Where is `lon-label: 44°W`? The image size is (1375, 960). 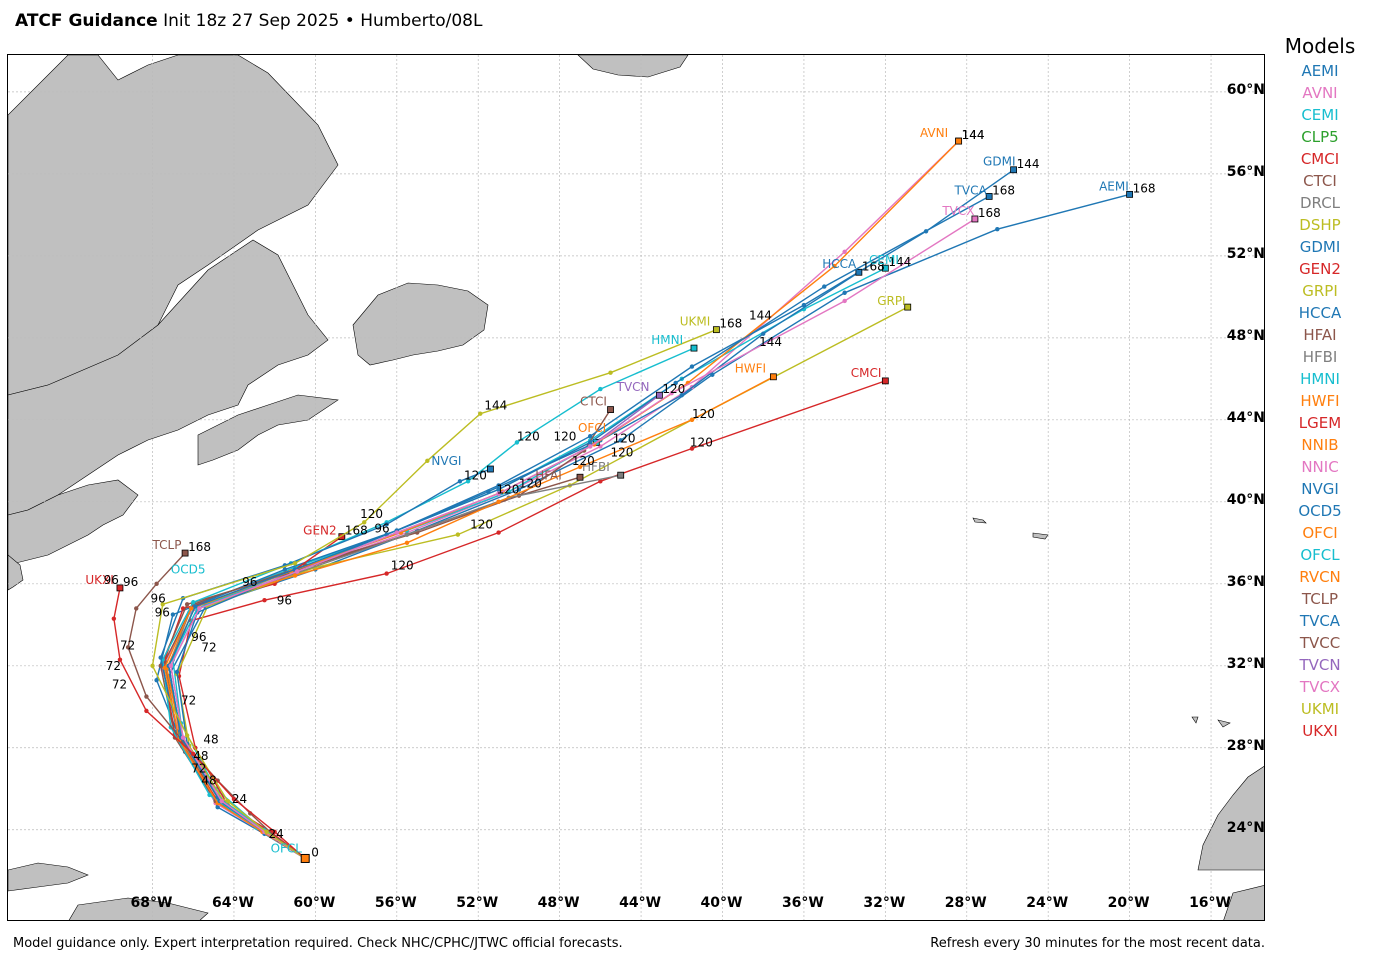 lon-label: 44°W is located at coordinates (640, 903).